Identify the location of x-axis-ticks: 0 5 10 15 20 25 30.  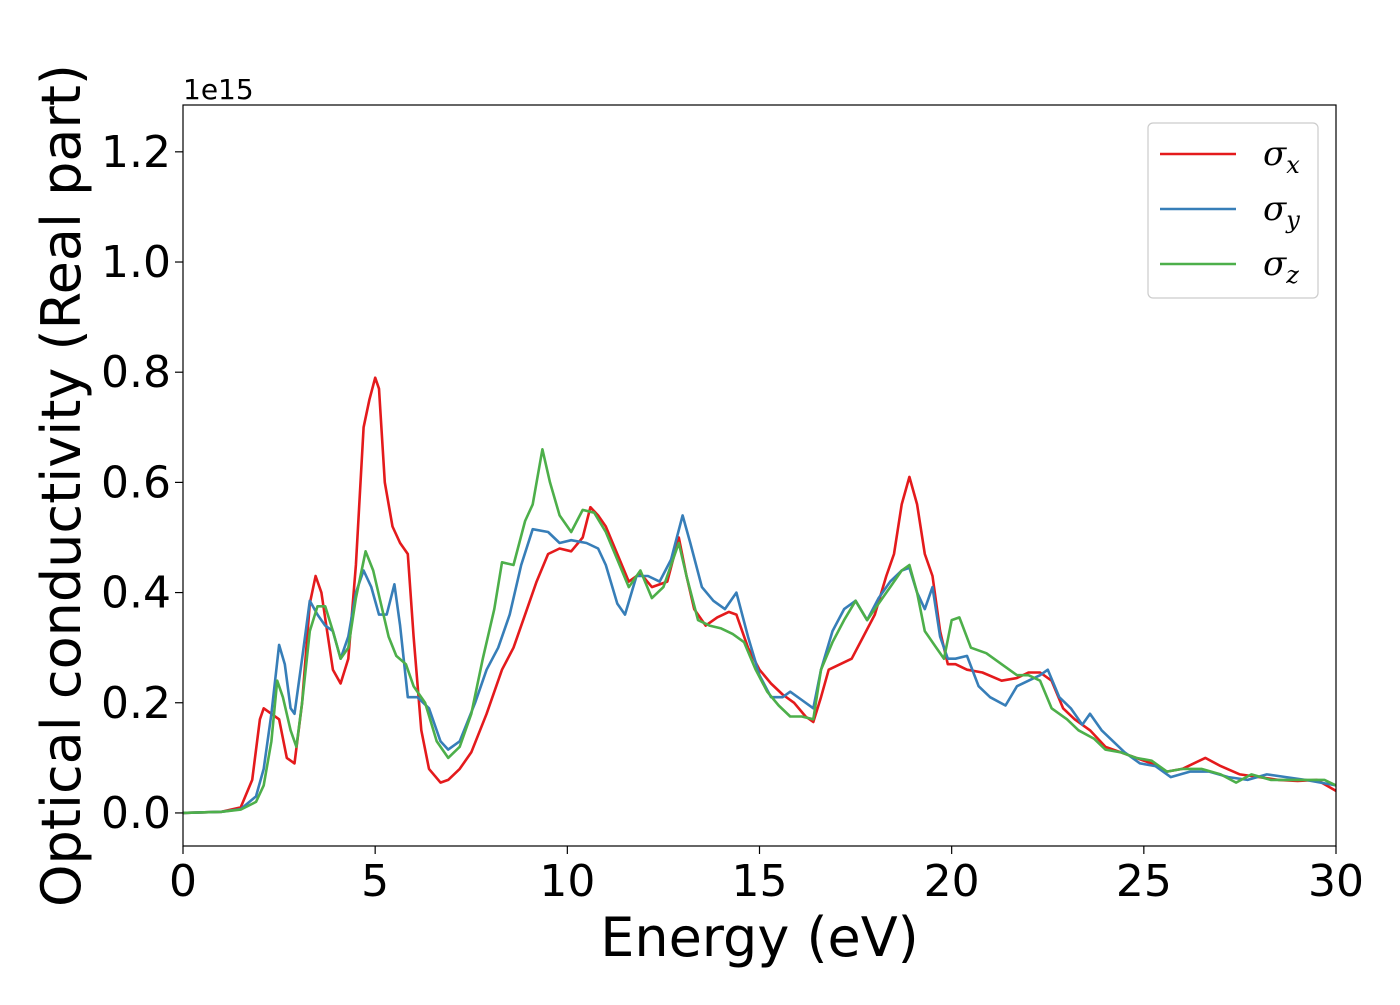
(766, 876).